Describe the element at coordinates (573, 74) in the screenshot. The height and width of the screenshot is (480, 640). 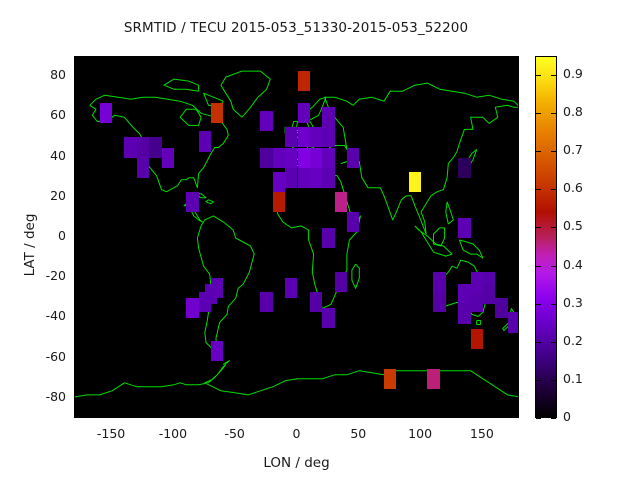
I see `colorbar-tick-label: 0.9` at that location.